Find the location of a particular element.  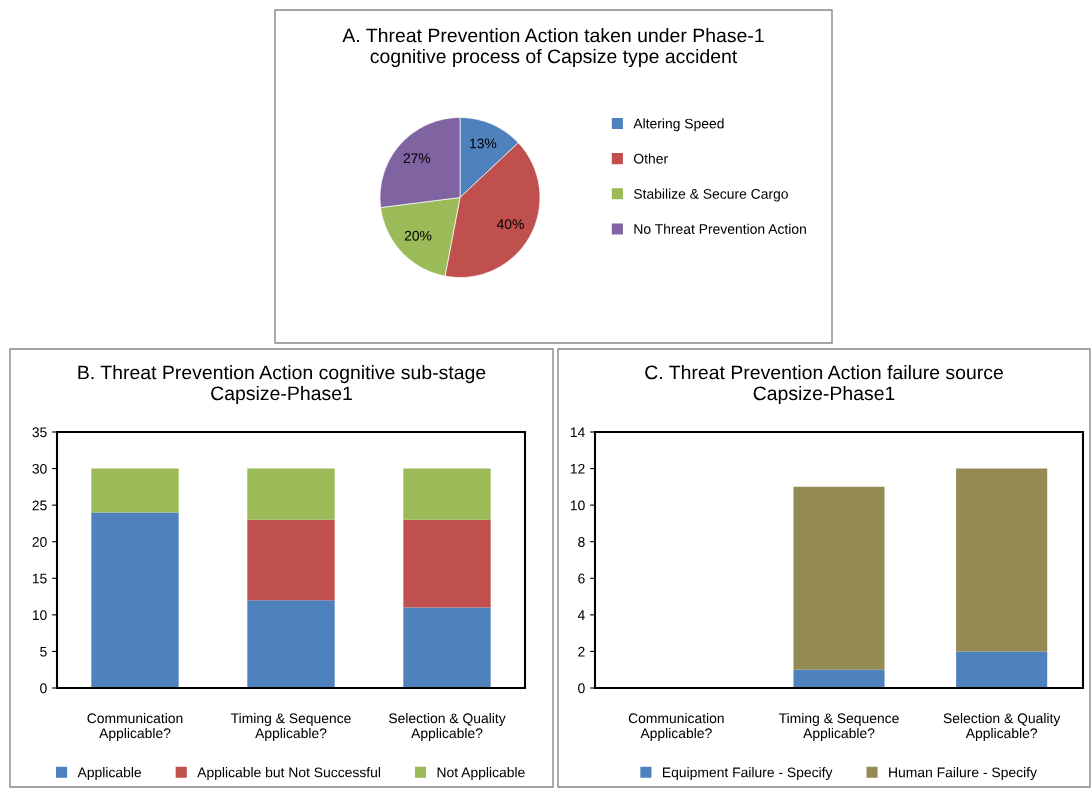

legend-label: Stabilize & Secure Cargo is located at coordinates (710, 195).